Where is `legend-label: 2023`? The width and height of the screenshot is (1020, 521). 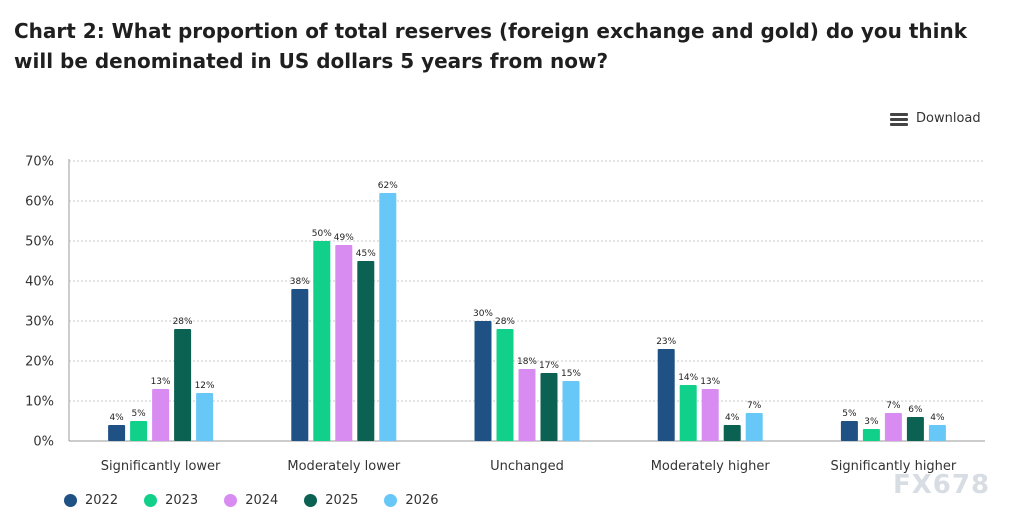 legend-label: 2023 is located at coordinates (182, 500).